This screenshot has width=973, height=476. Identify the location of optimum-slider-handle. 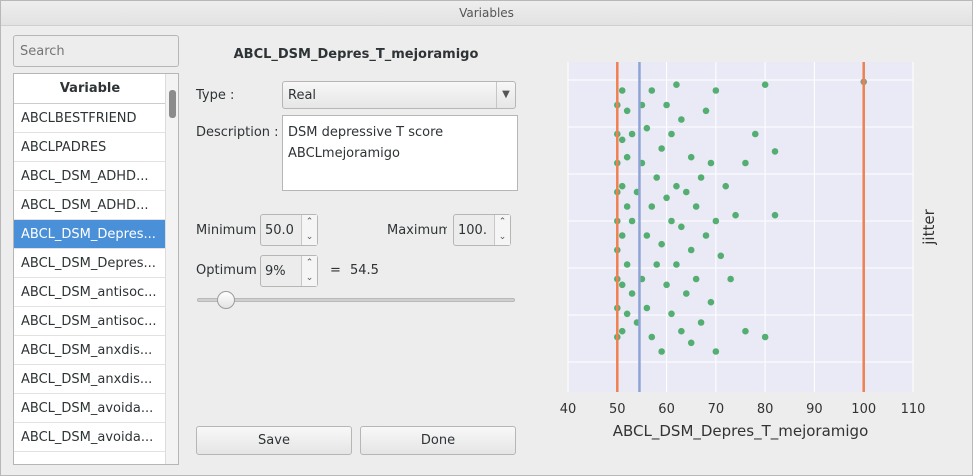
(225, 300).